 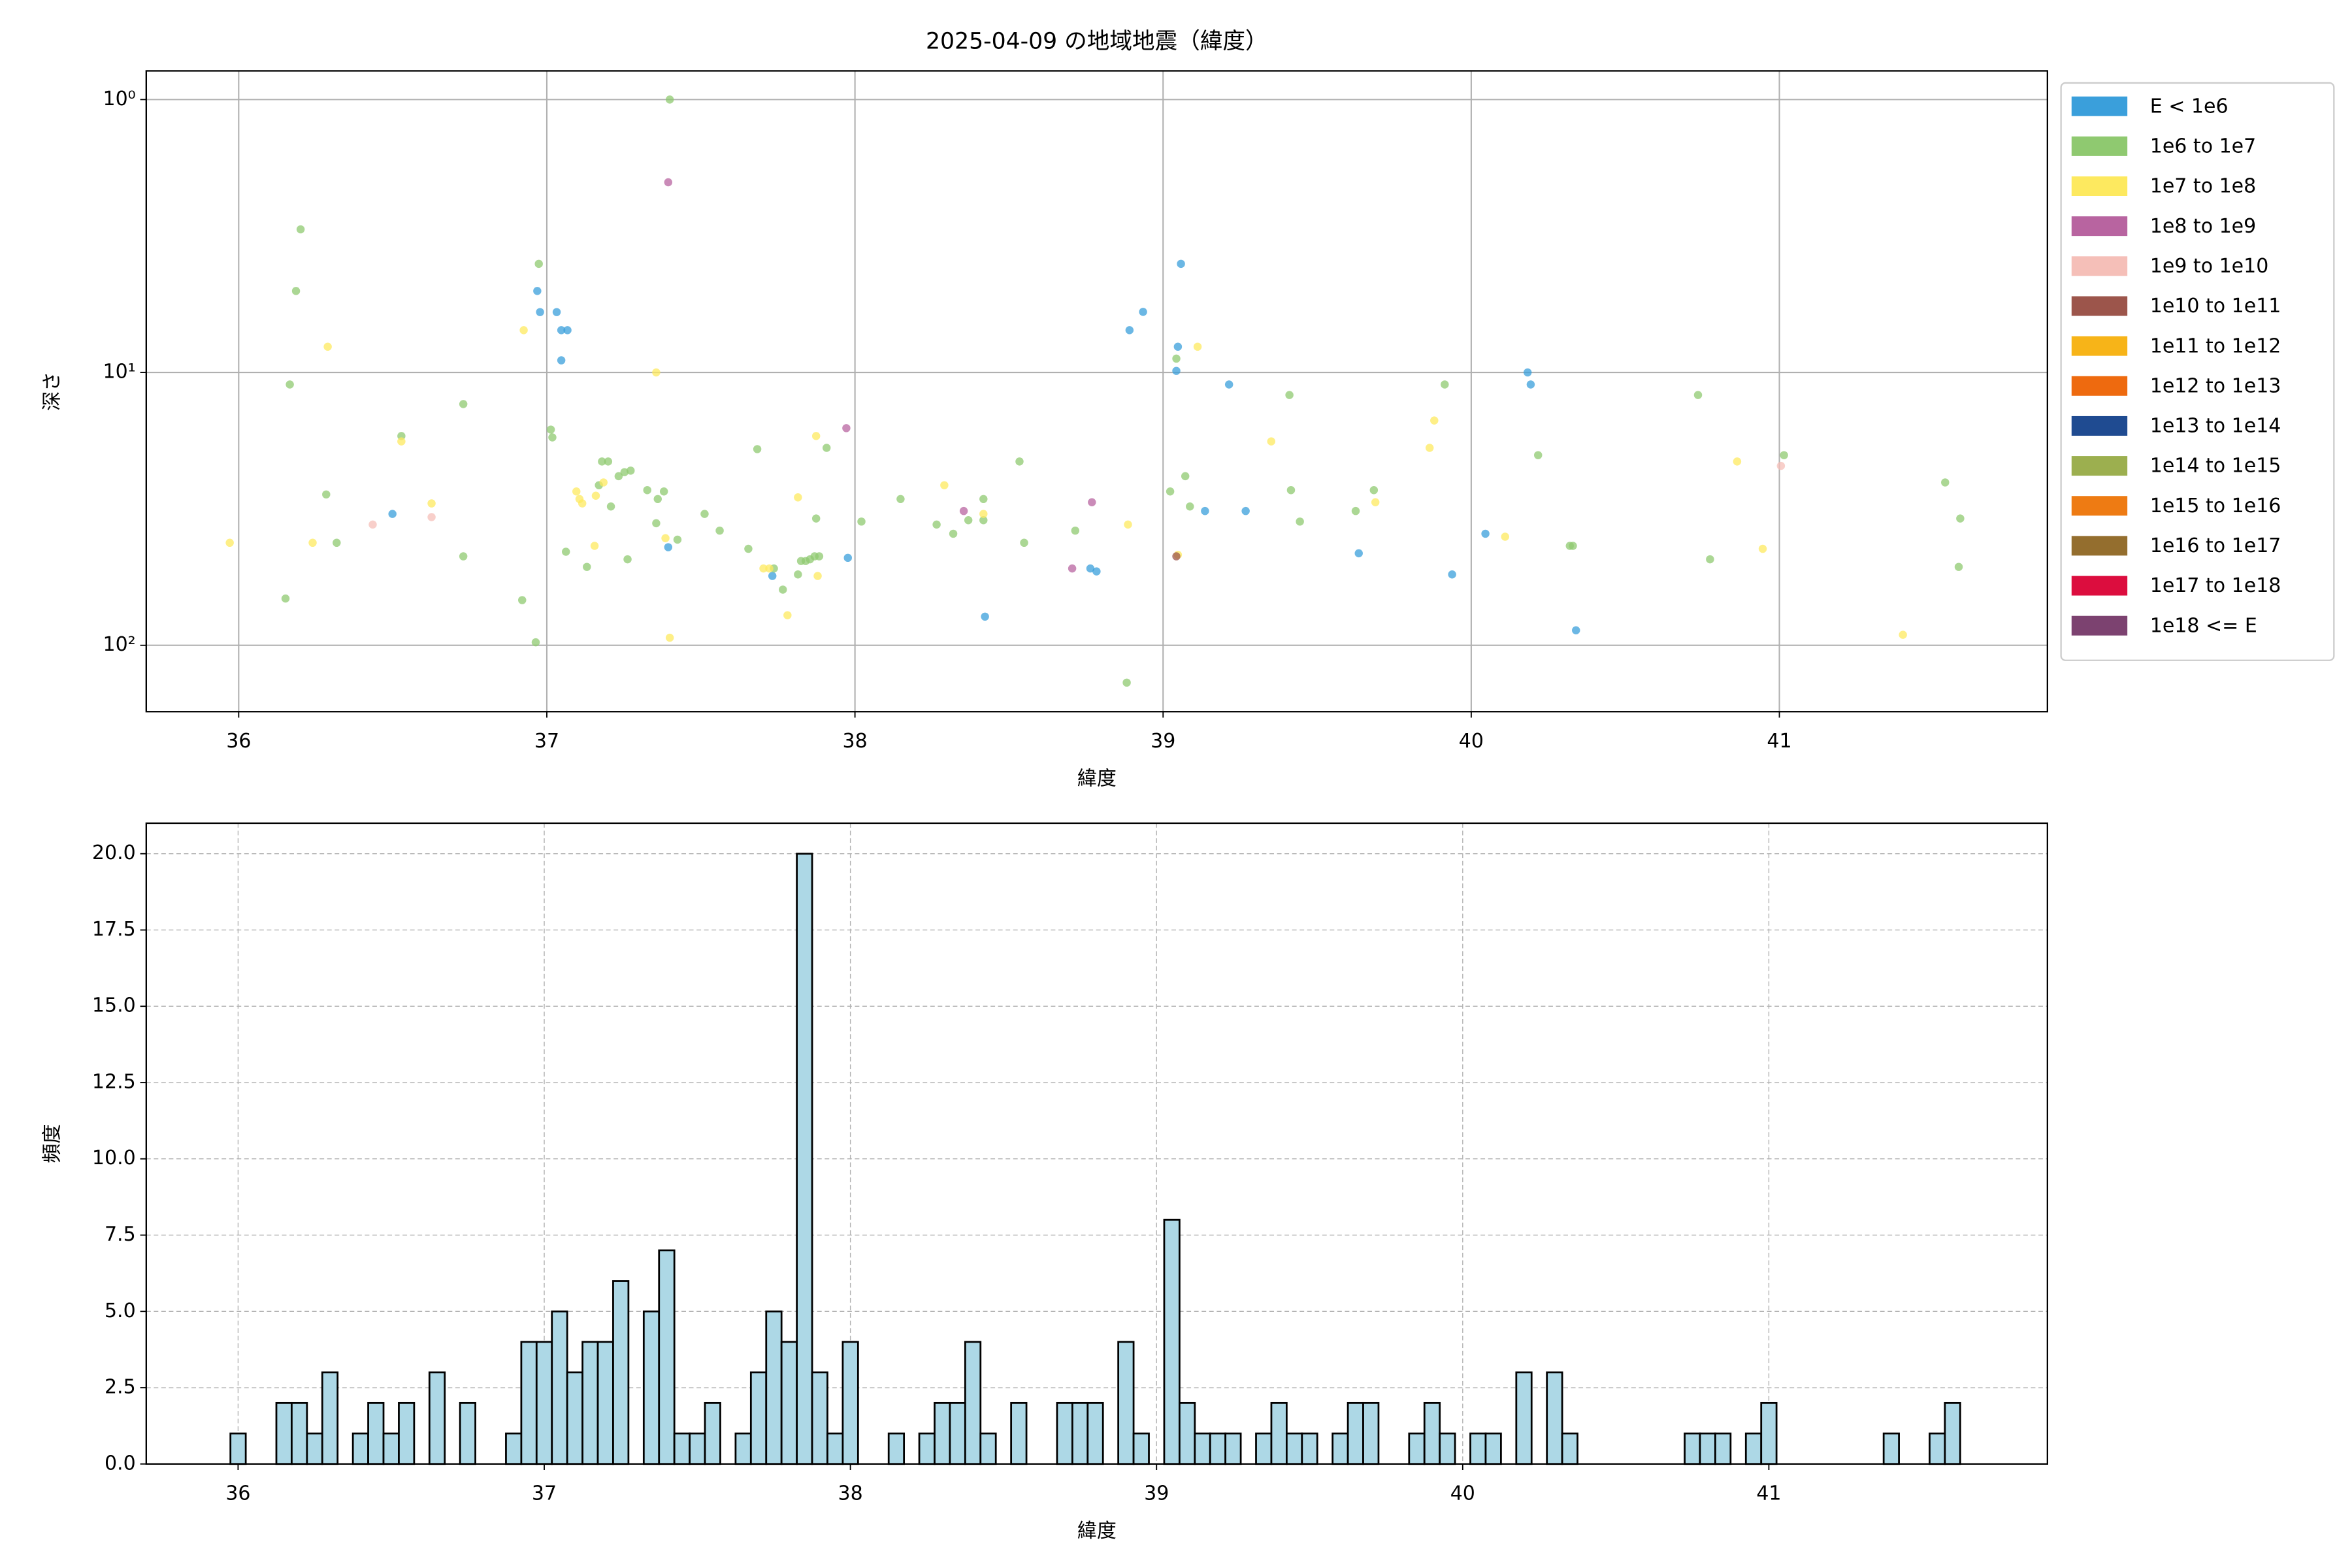 What do you see at coordinates (120, 1234) in the screenshot?
I see `y-tick-label: 7.5` at bounding box center [120, 1234].